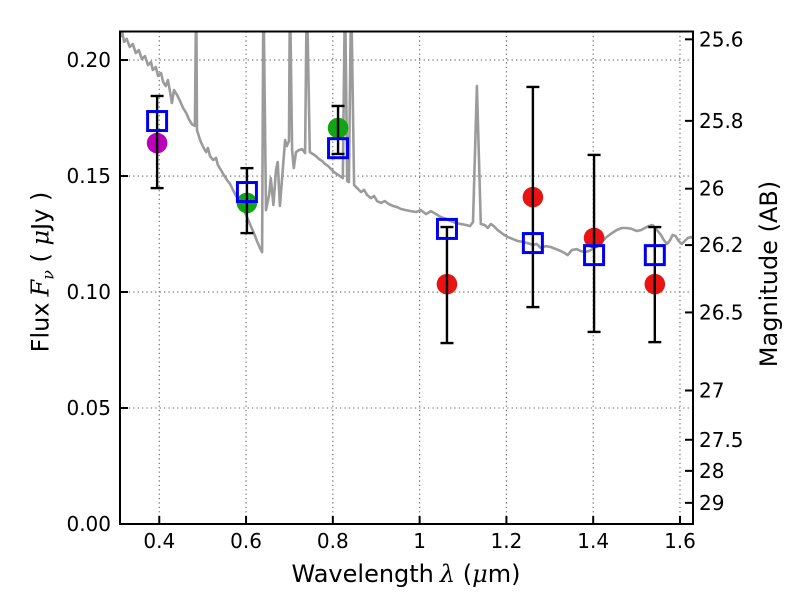 Image resolution: width=800 pixels, height=600 pixels. I want to click on label-part: λ, so click(447, 574).